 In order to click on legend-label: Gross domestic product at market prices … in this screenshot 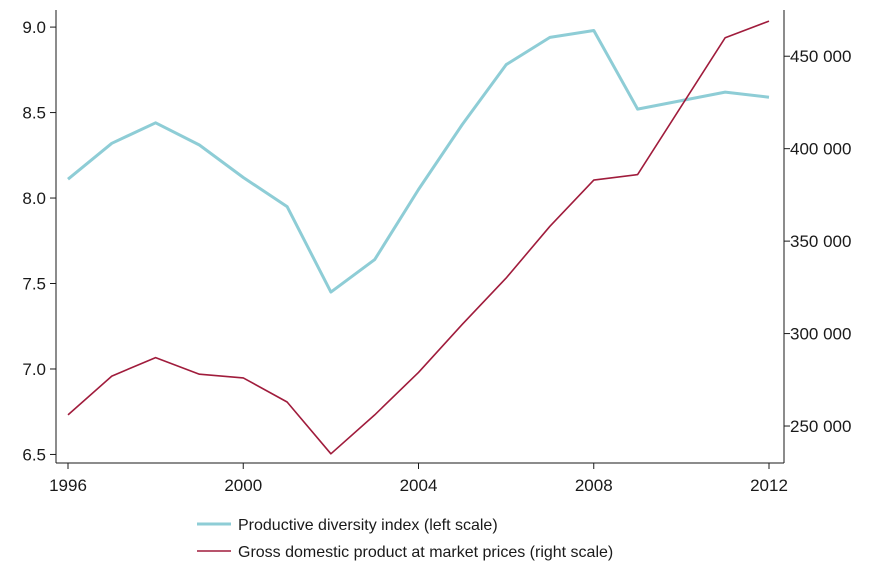, I will do `click(425, 552)`.